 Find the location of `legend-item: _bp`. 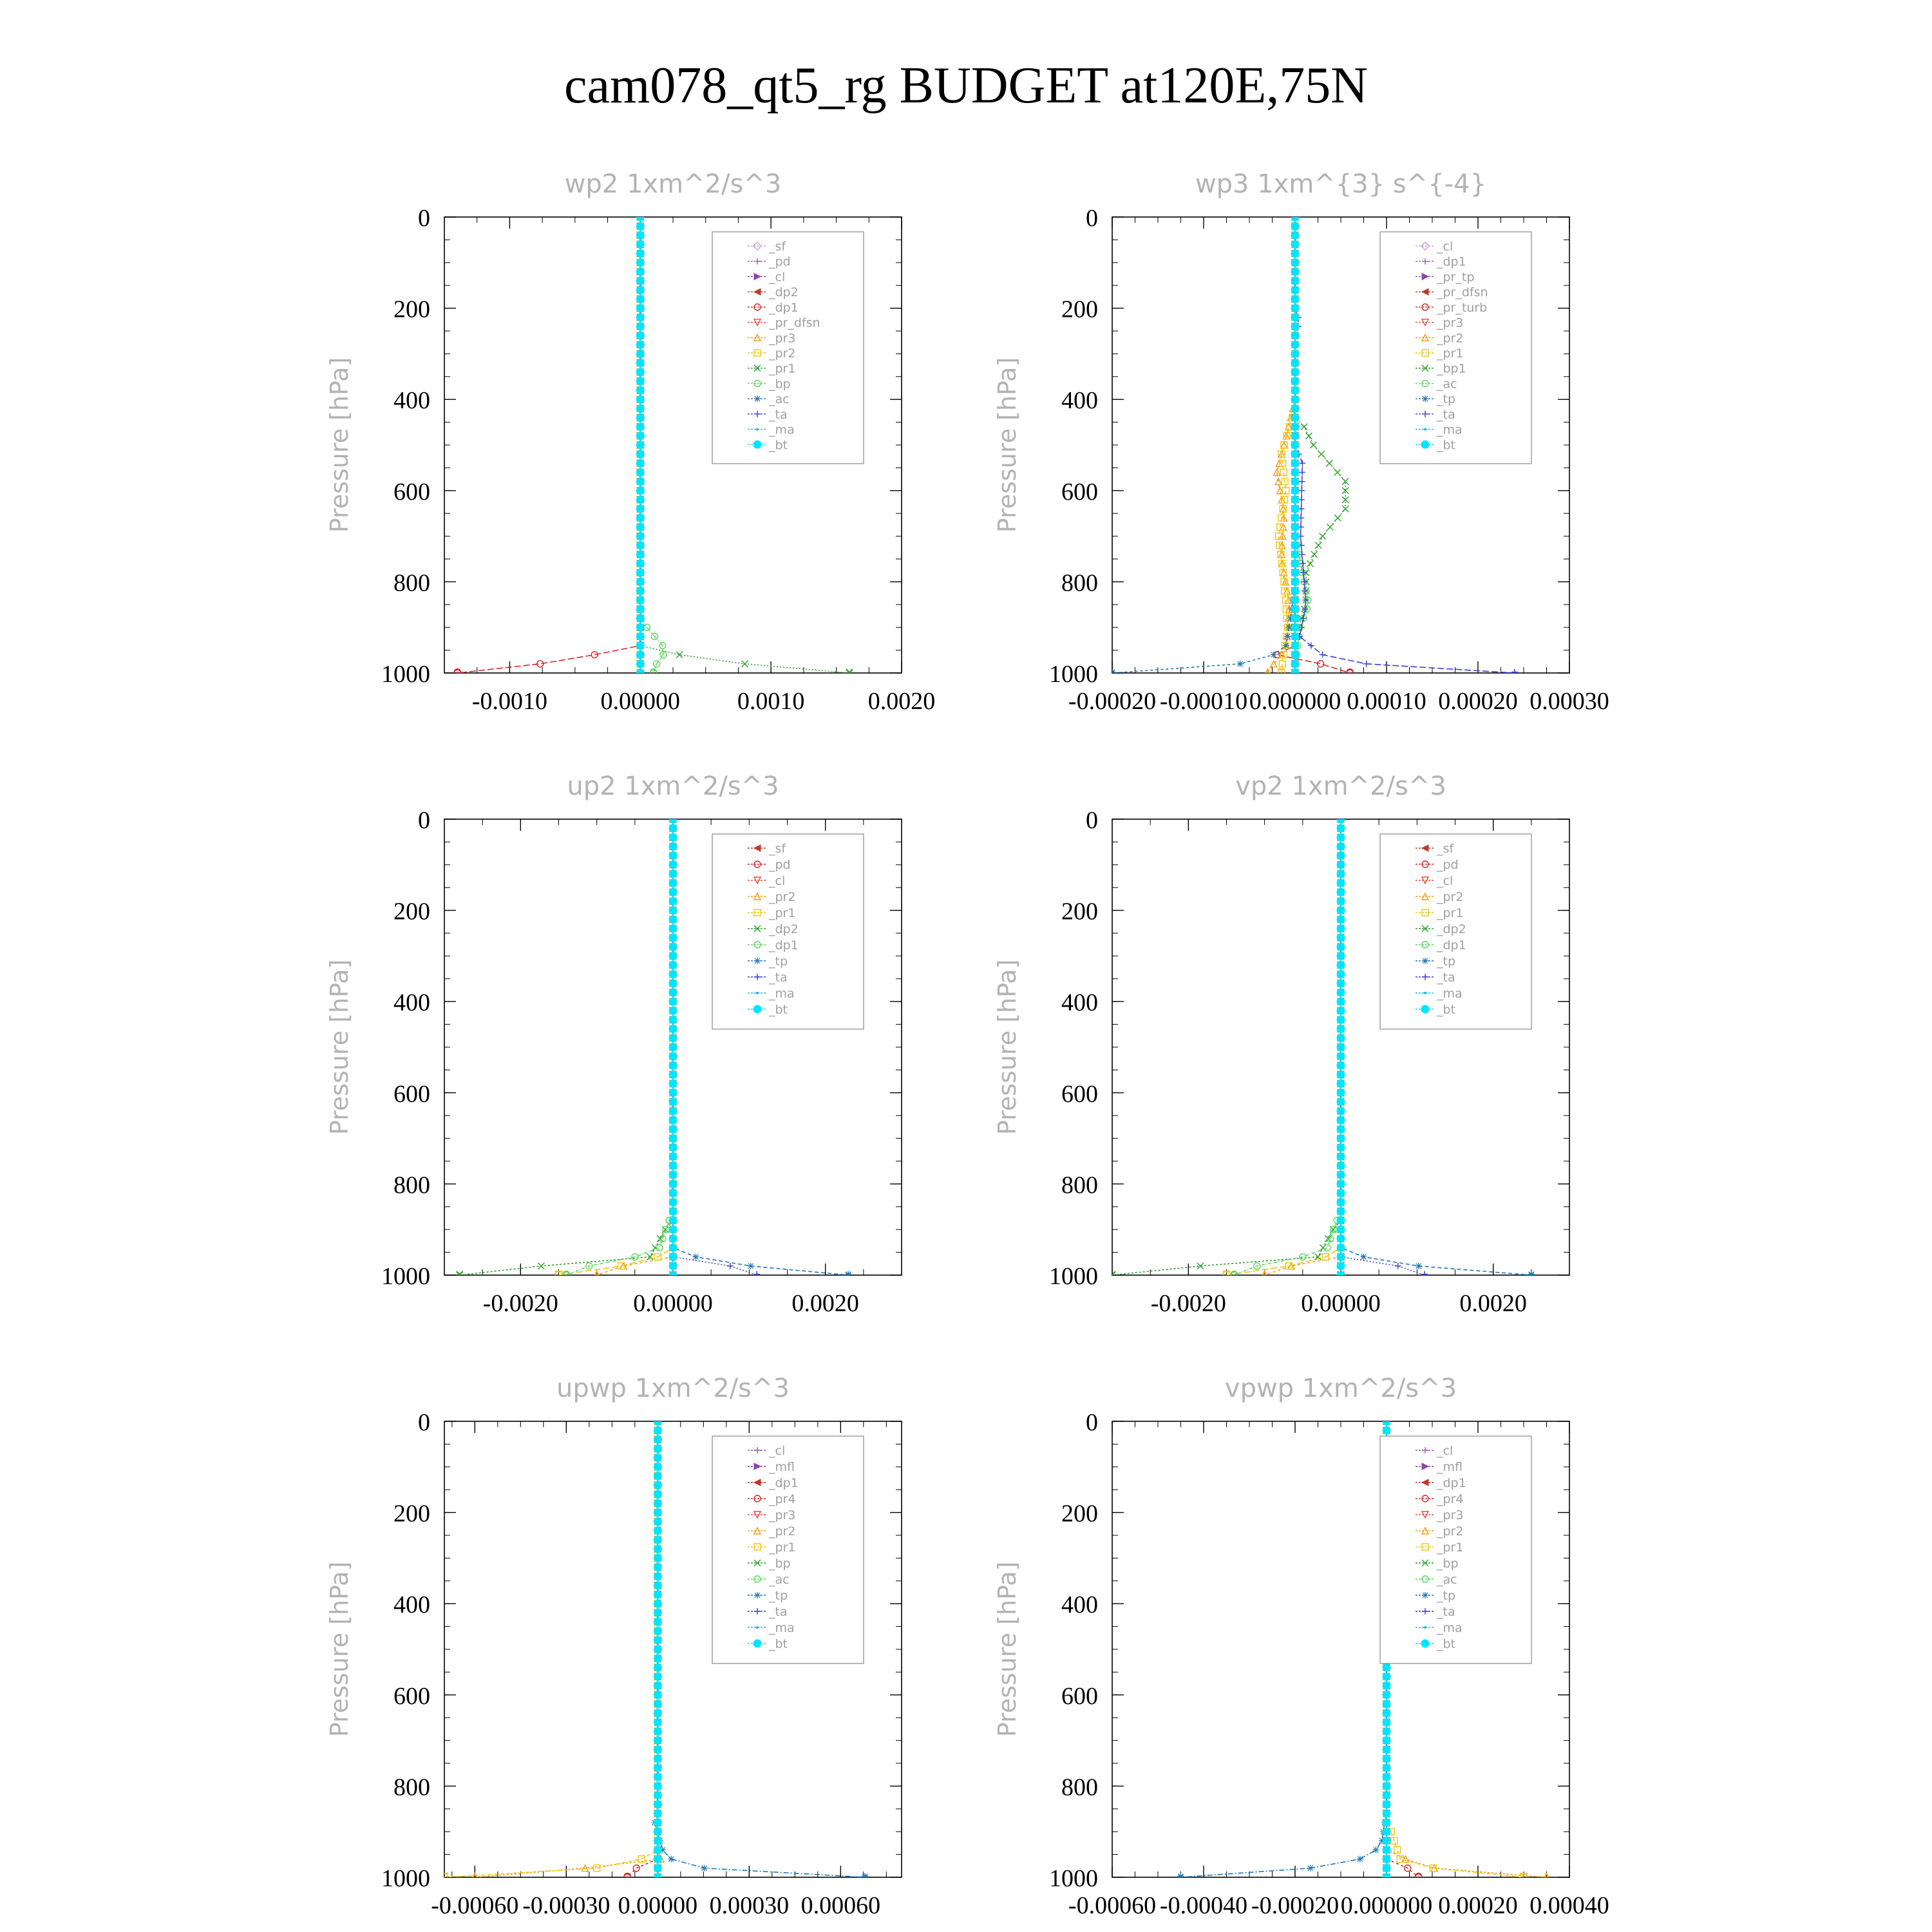

legend-item: _bp is located at coordinates (770, 384).